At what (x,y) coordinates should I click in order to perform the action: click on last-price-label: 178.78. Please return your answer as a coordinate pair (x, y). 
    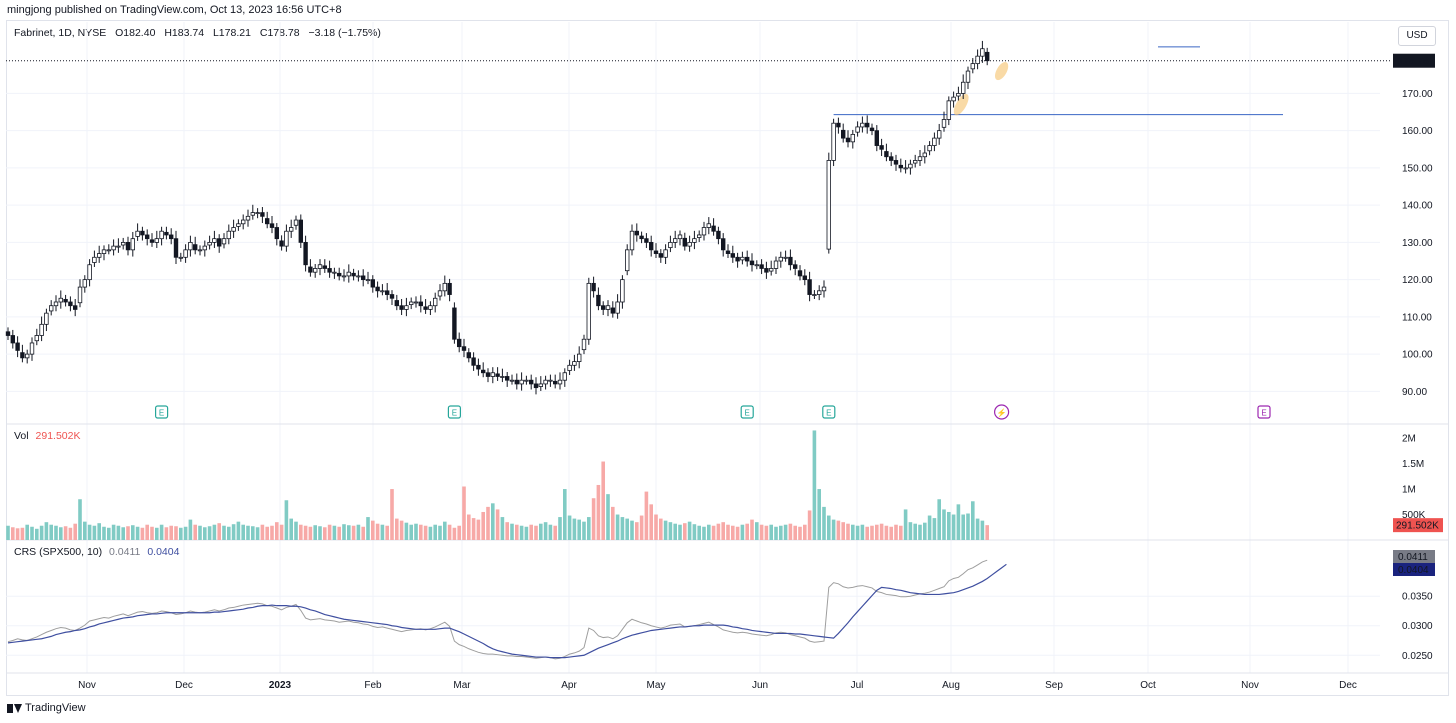
    Looking at the image, I should click on (1413, 61).